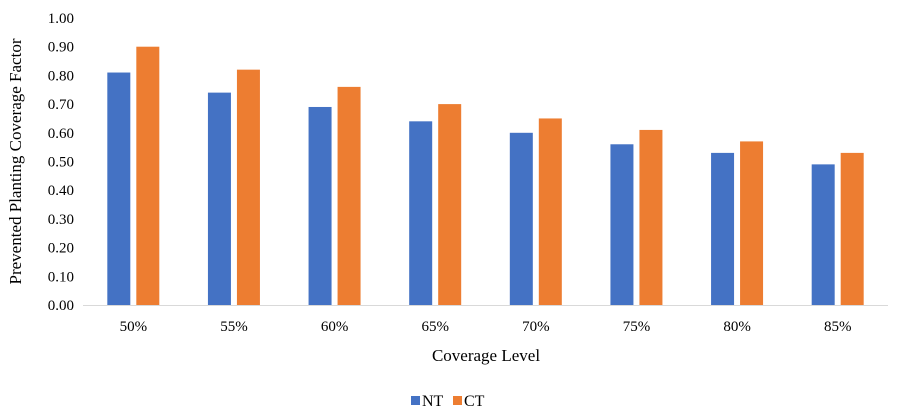 This screenshot has height=414, width=897. I want to click on x-tick-label: 50%, so click(134, 327).